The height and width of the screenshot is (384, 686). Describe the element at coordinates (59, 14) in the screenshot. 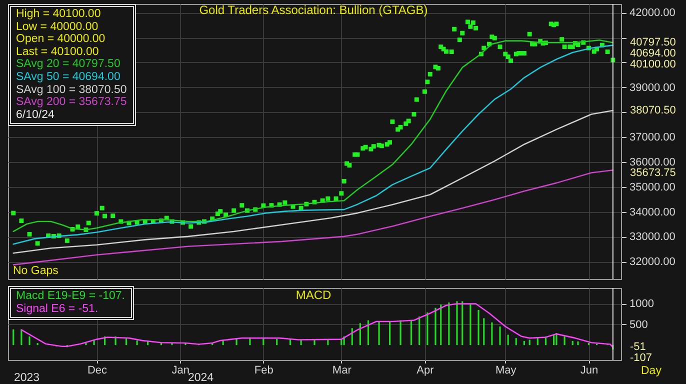

I see `annotation: High = 40100.00` at that location.